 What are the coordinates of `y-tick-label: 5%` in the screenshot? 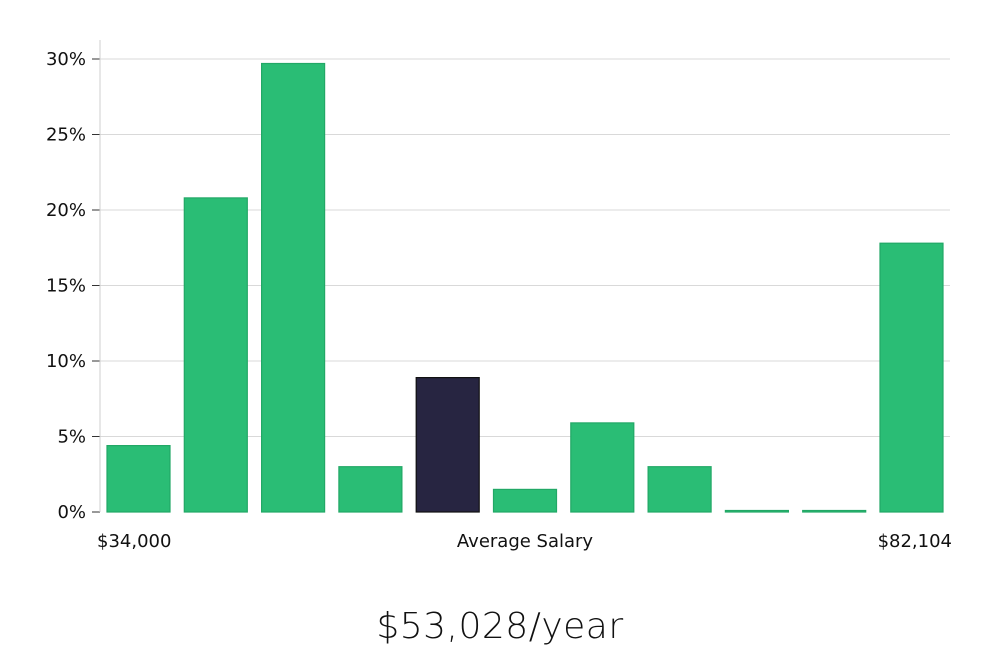 It's located at (71, 437).